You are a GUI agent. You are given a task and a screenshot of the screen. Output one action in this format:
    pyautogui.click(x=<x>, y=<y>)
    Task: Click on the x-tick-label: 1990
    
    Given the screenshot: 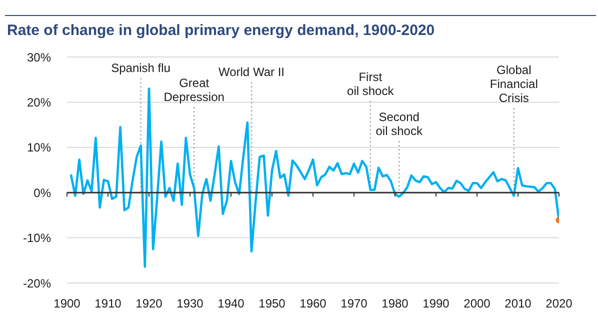 What is the action you would take?
    pyautogui.click(x=436, y=303)
    